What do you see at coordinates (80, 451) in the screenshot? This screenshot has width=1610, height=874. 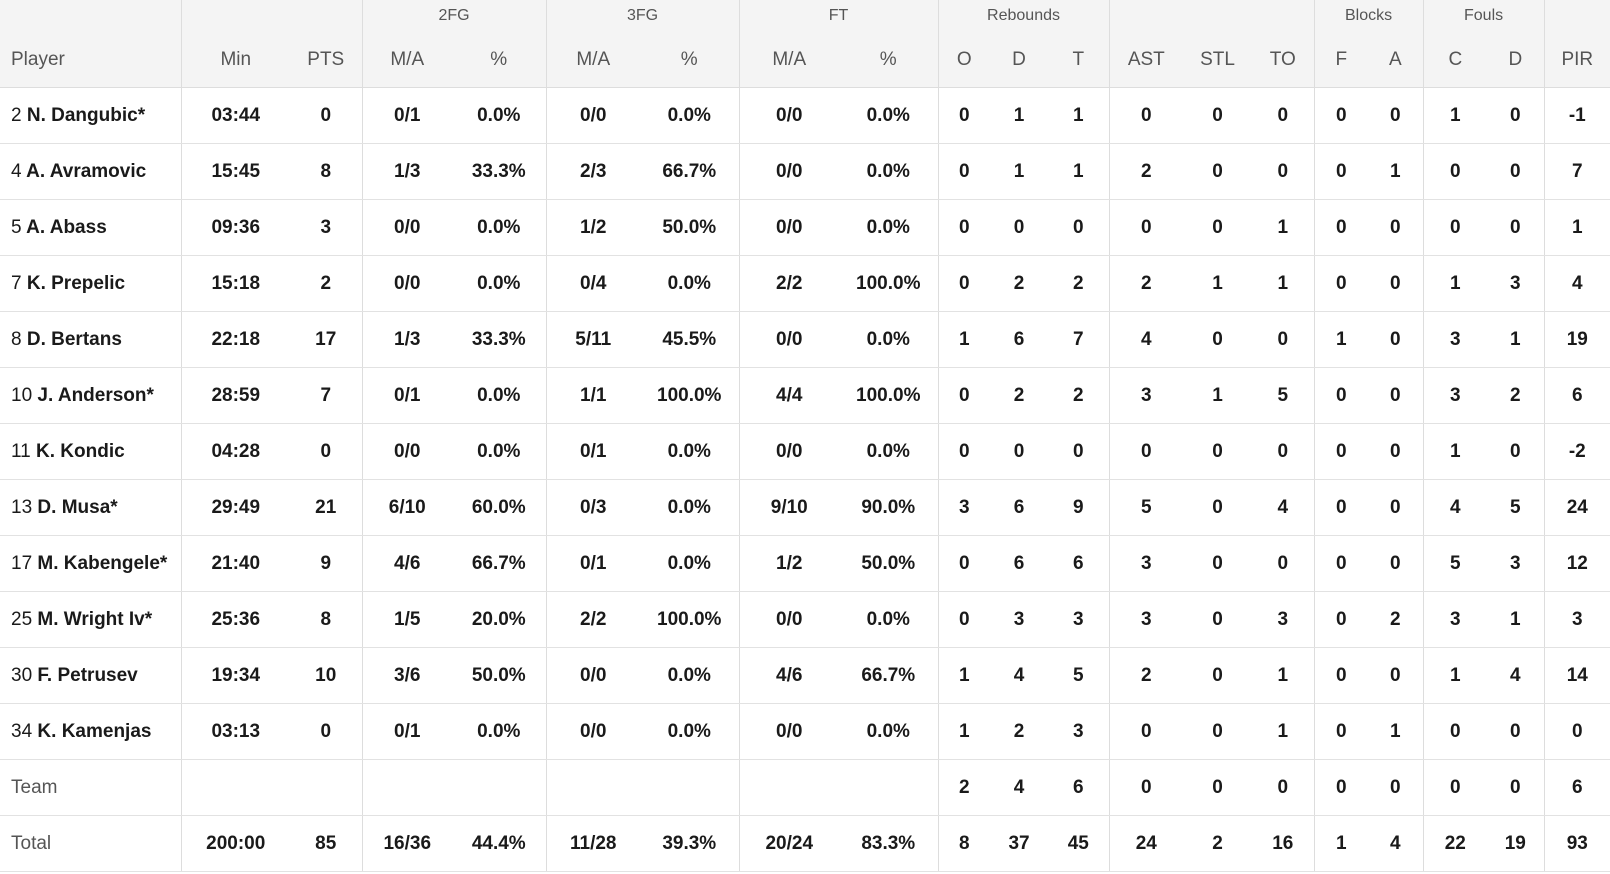 I see `player-name-link: K. Kondic` at bounding box center [80, 451].